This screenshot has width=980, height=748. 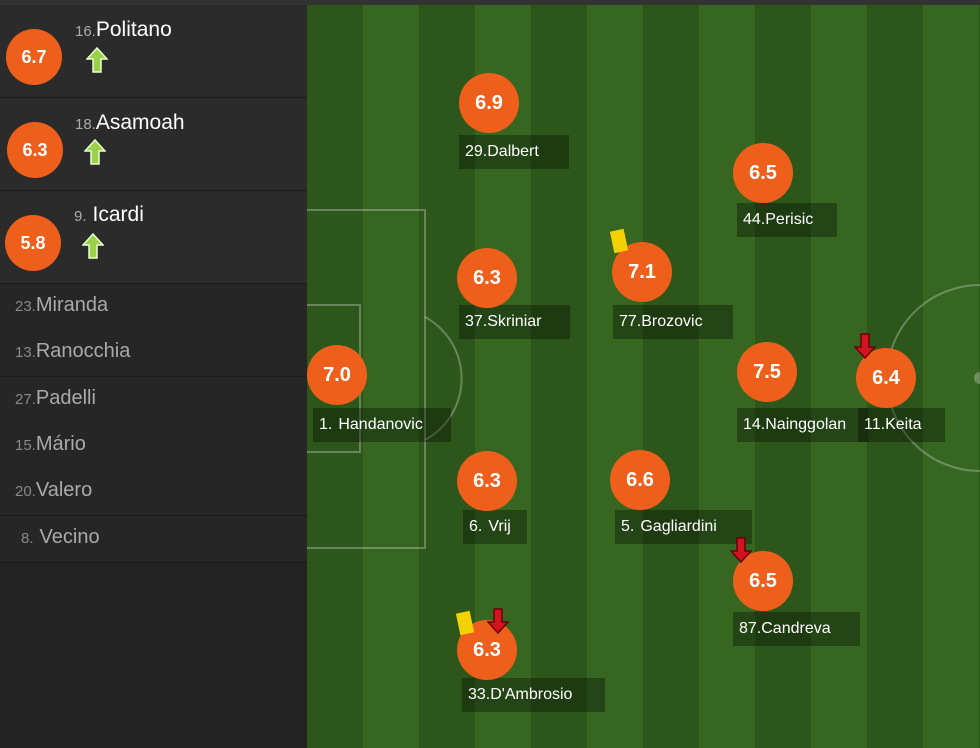 I want to click on player-label: 29. Dalbert, so click(x=514, y=152).